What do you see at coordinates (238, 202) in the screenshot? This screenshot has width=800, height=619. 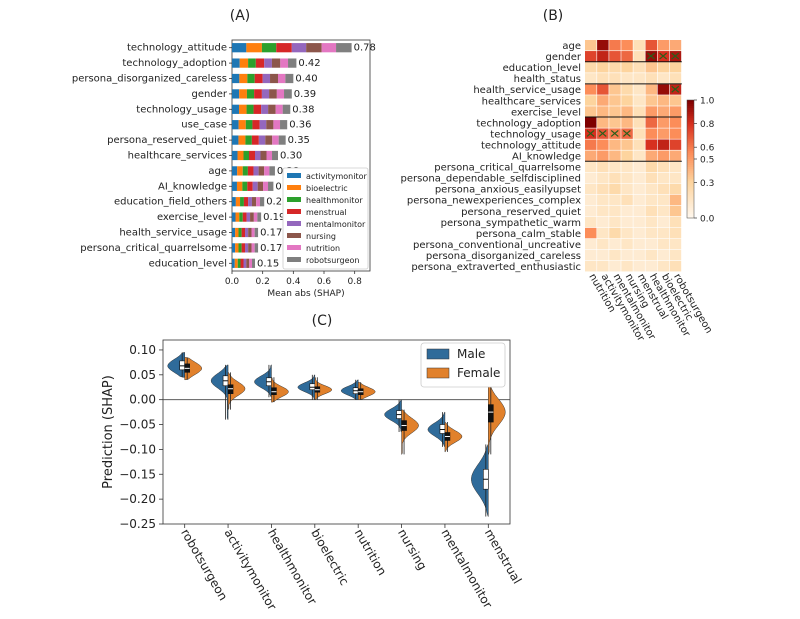 I see `bar-segment-bioelectric` at bounding box center [238, 202].